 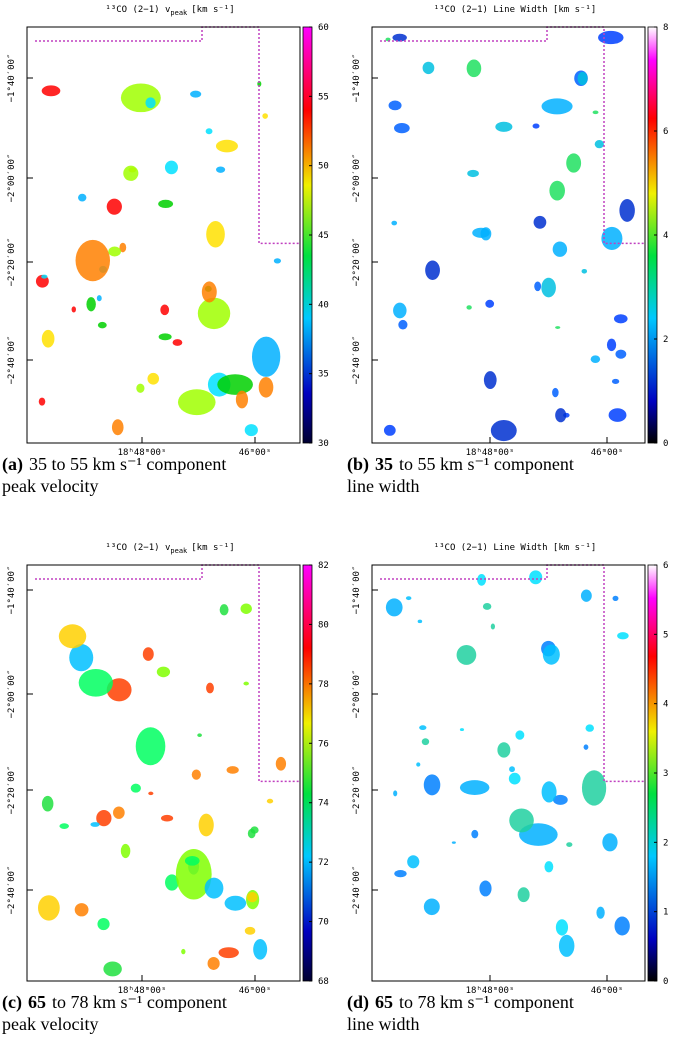 What do you see at coordinates (323, 167) in the screenshot?
I see `colorbar-label: 50` at bounding box center [323, 167].